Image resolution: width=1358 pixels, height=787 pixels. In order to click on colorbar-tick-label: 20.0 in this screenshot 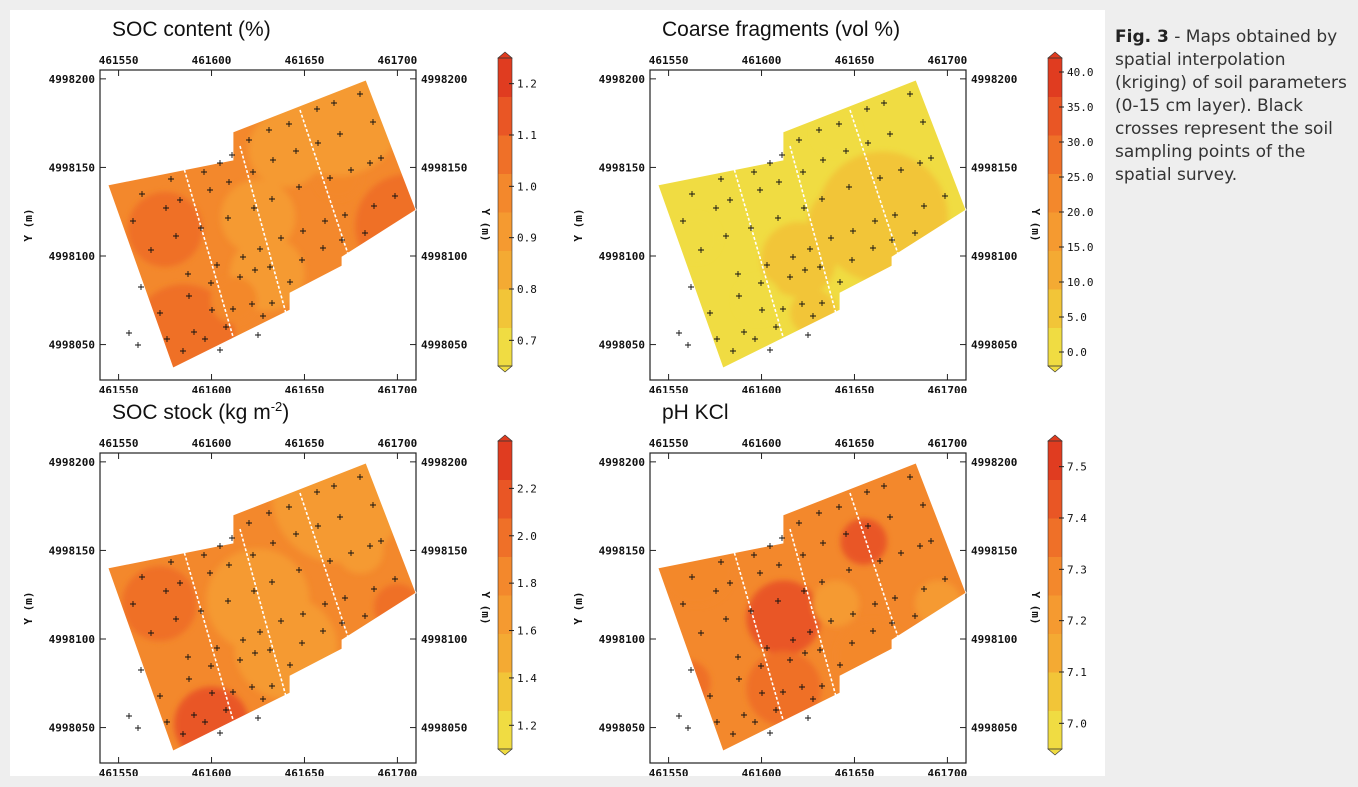, I will do `click(1080, 212)`.